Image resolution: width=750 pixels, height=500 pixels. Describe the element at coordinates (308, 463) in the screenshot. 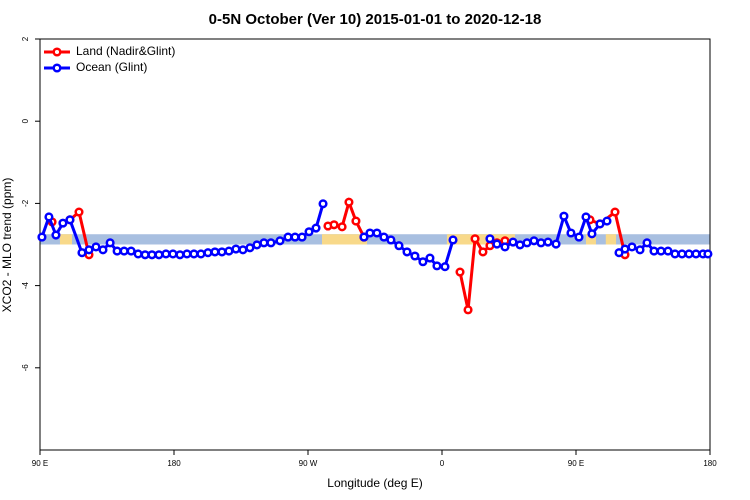

I see `x-tick-label: 90 W` at that location.